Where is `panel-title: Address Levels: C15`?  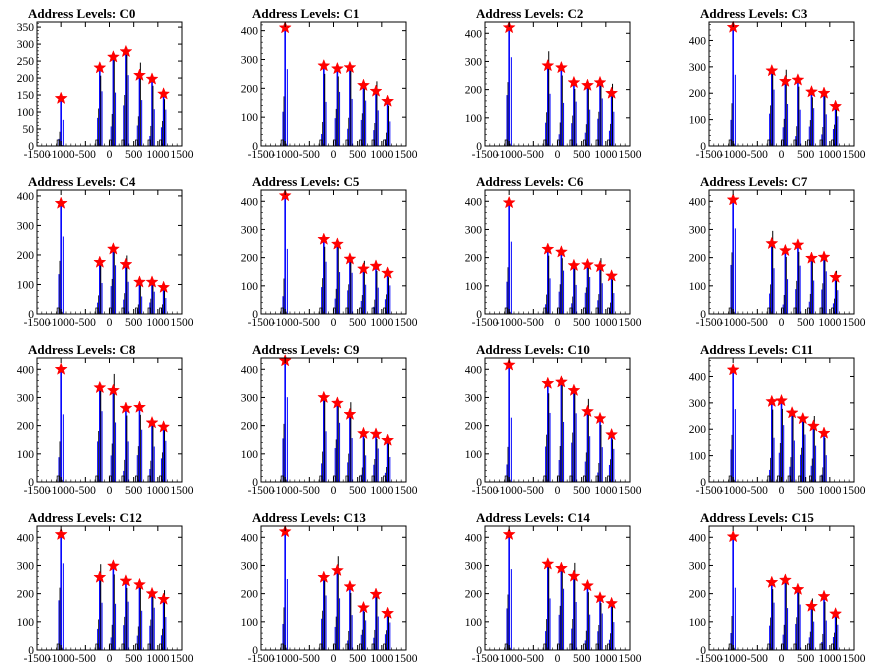
panel-title: Address Levels: C15 is located at coordinates (757, 517).